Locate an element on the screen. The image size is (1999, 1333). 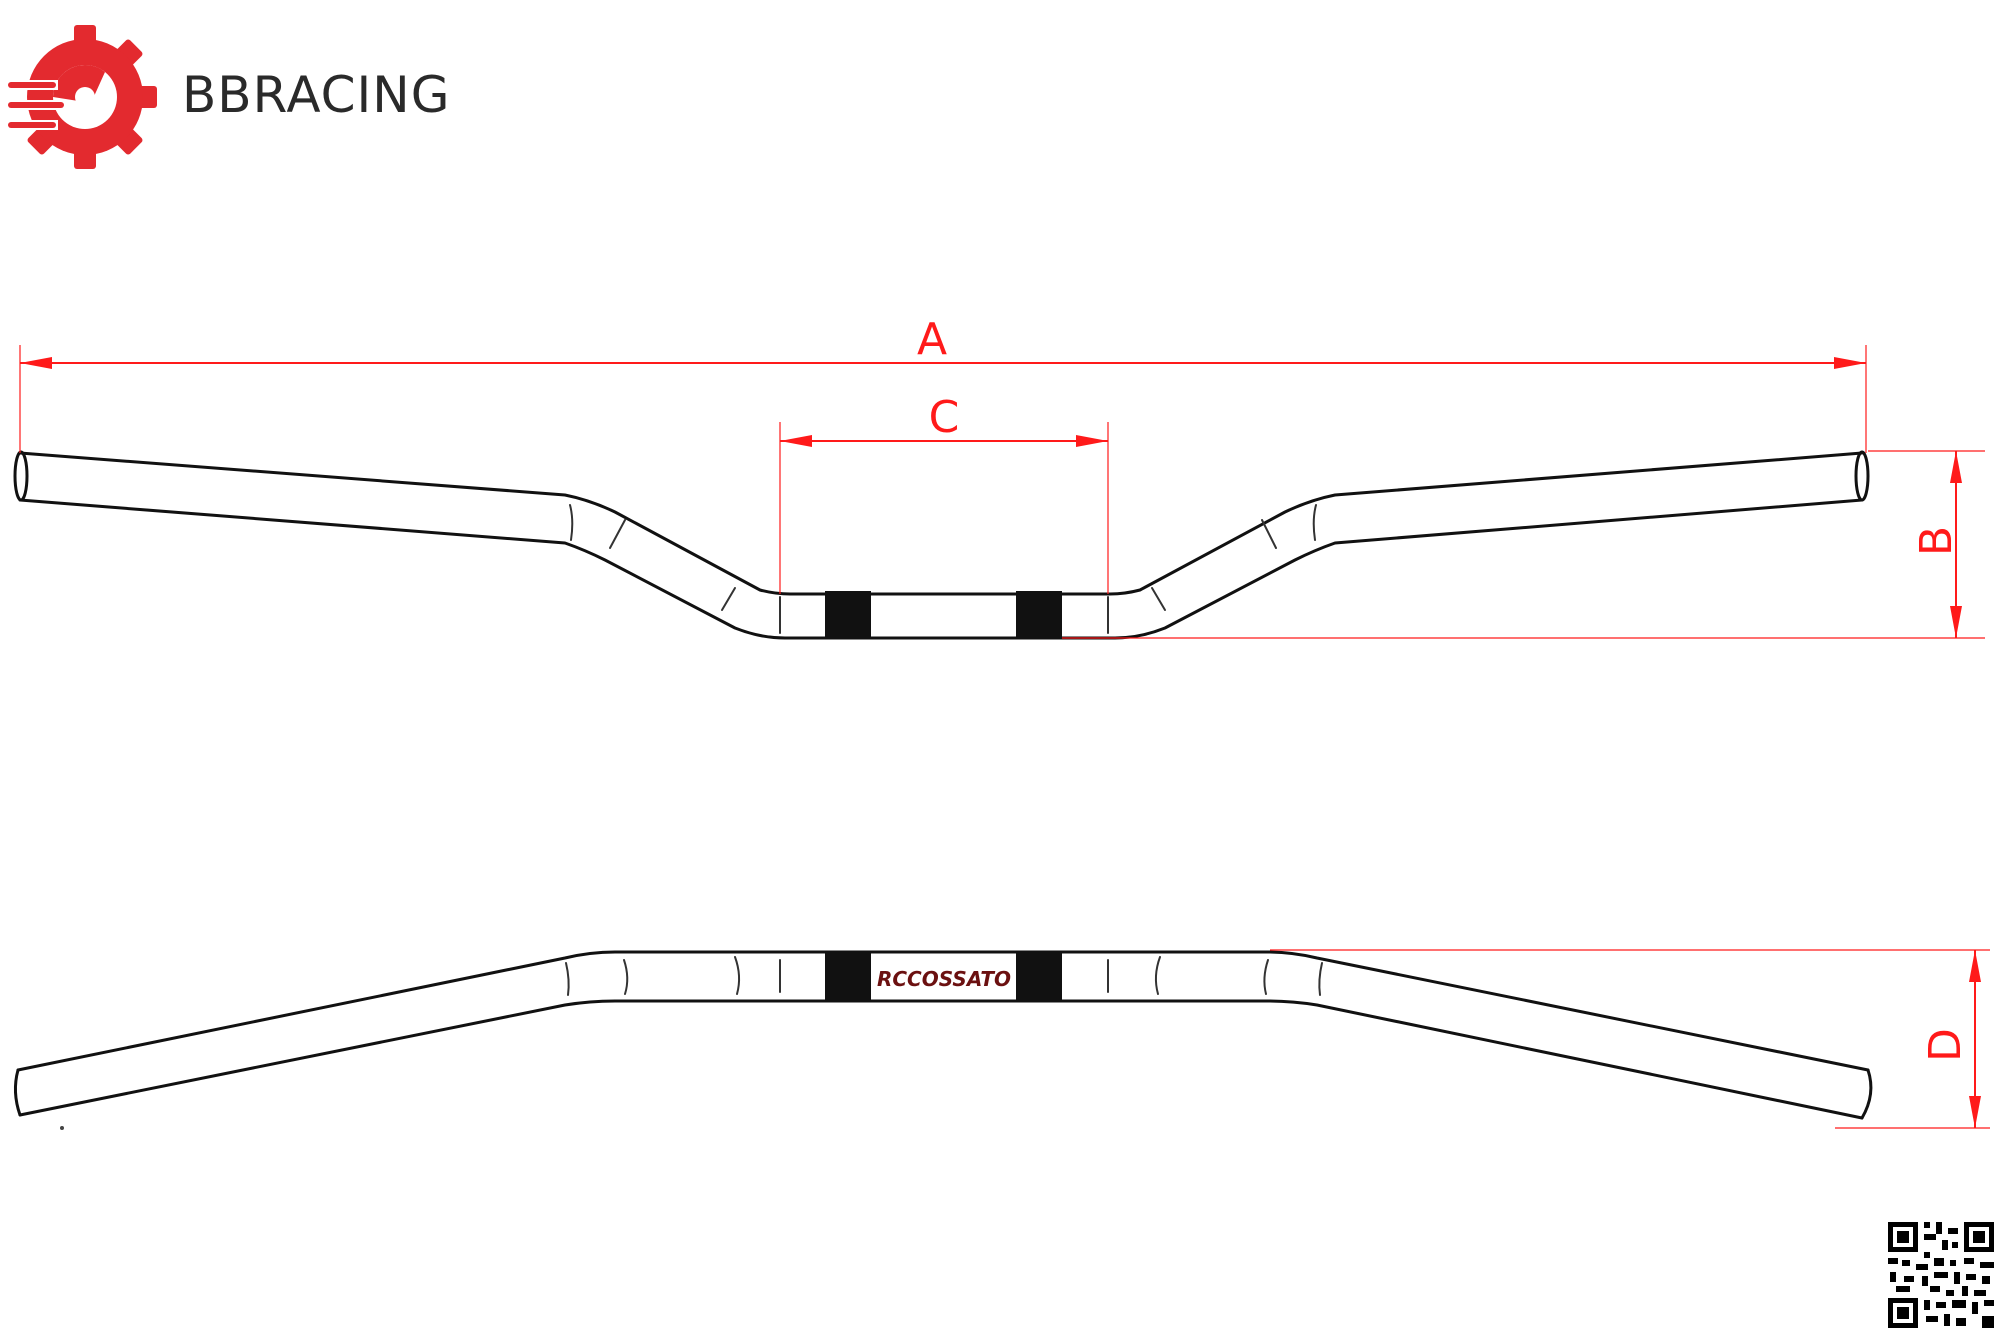
dimension-b: B is located at coordinates (1523, 544).